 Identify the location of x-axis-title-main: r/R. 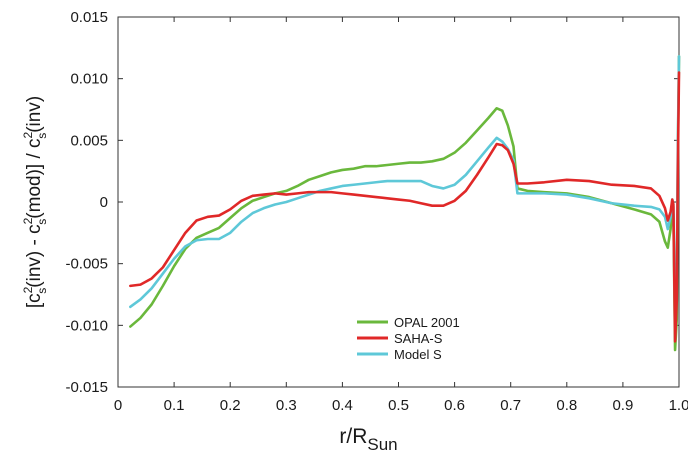
(353, 436).